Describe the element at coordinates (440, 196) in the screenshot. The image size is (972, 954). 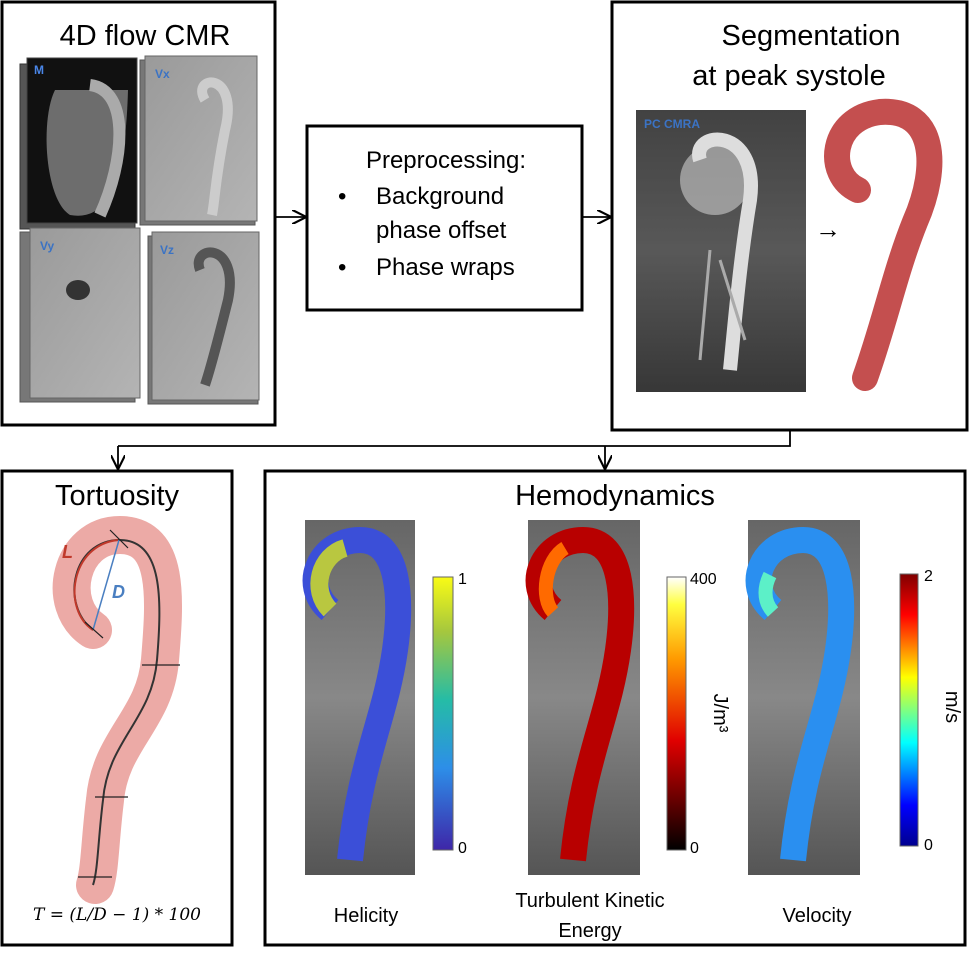
I see `bullet-text: Background` at that location.